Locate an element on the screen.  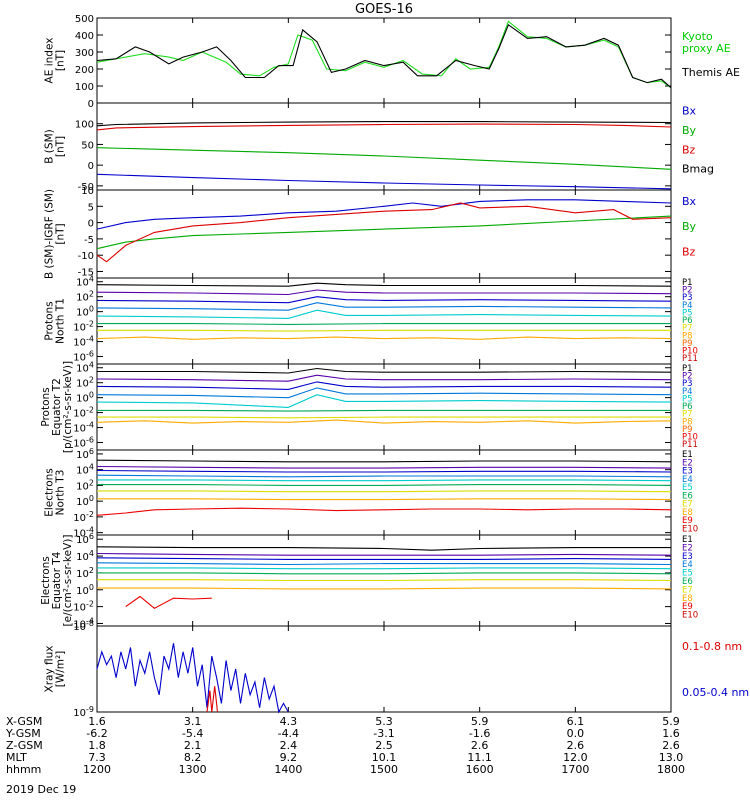
series-p3 is located at coordinates (384, 300).